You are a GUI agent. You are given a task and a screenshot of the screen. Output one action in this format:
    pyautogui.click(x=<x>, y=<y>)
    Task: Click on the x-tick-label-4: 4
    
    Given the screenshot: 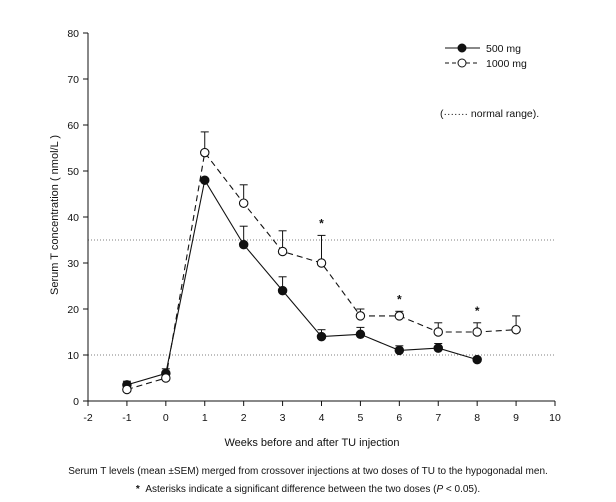 What is the action you would take?
    pyautogui.click(x=322, y=418)
    